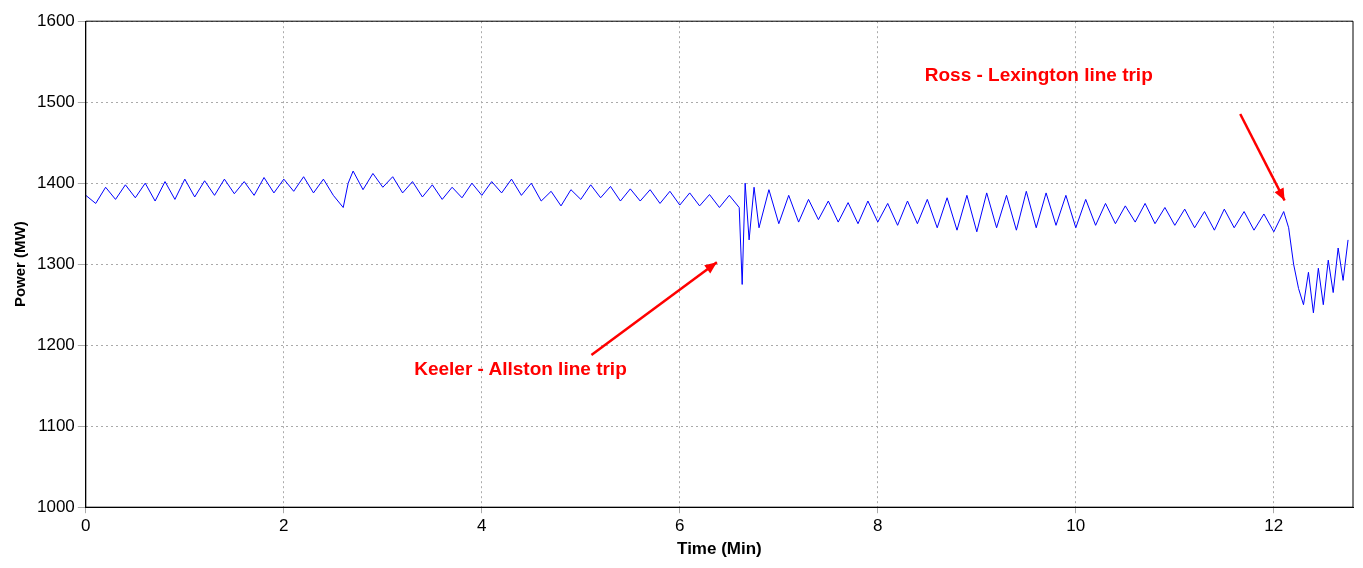 The height and width of the screenshot is (568, 1363). What do you see at coordinates (55, 20) in the screenshot?
I see `y-tick-label: 1600` at bounding box center [55, 20].